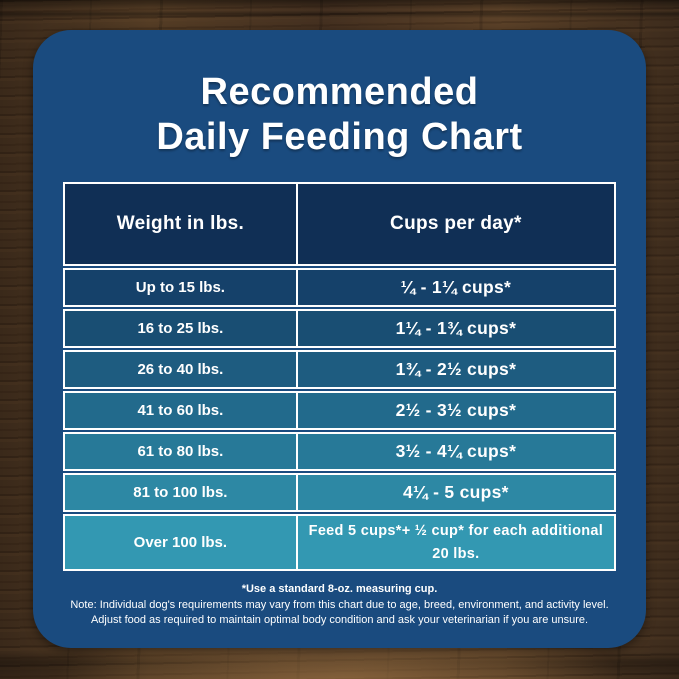  Describe the element at coordinates (456, 287) in the screenshot. I see `cups-cell: ¼ - 1¼ cups*` at that location.